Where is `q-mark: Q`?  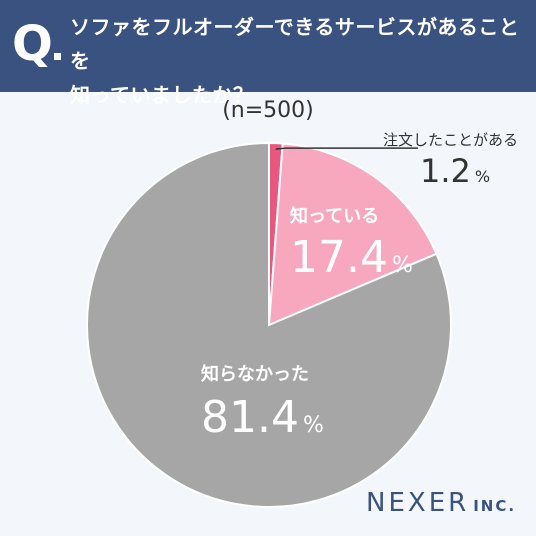 q-mark: Q is located at coordinates (32, 44).